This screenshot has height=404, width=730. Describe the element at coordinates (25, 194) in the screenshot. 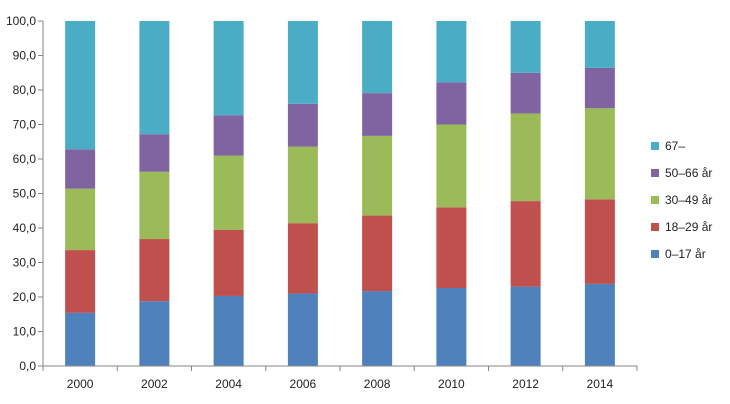

I see `y-tick-label-5: 50,0` at that location.